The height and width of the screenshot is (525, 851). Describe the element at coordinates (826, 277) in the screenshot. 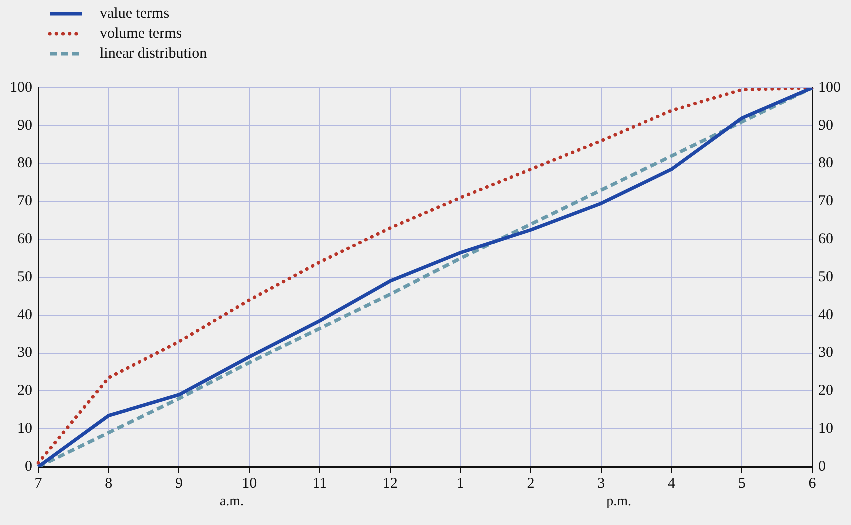

I see `y2-tick-label: 50` at that location.